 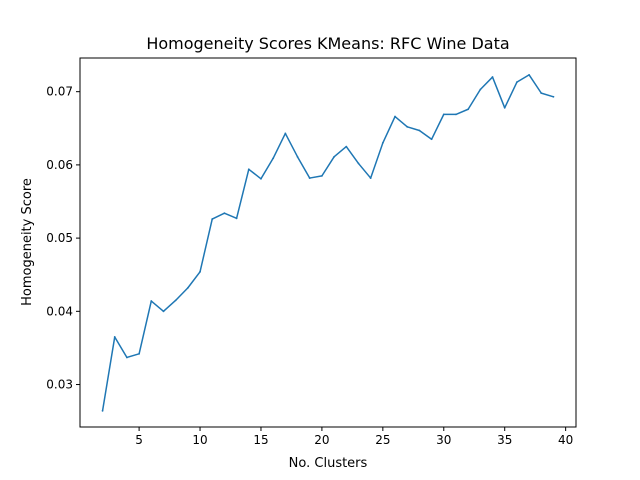 I want to click on x-tick-label: 30, so click(x=443, y=440).